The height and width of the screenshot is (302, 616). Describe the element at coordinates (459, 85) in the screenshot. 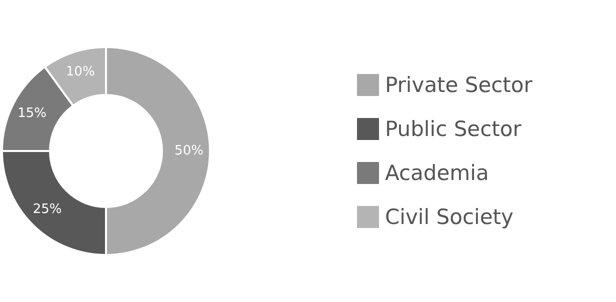

I see `legend-label: Private Sector` at that location.